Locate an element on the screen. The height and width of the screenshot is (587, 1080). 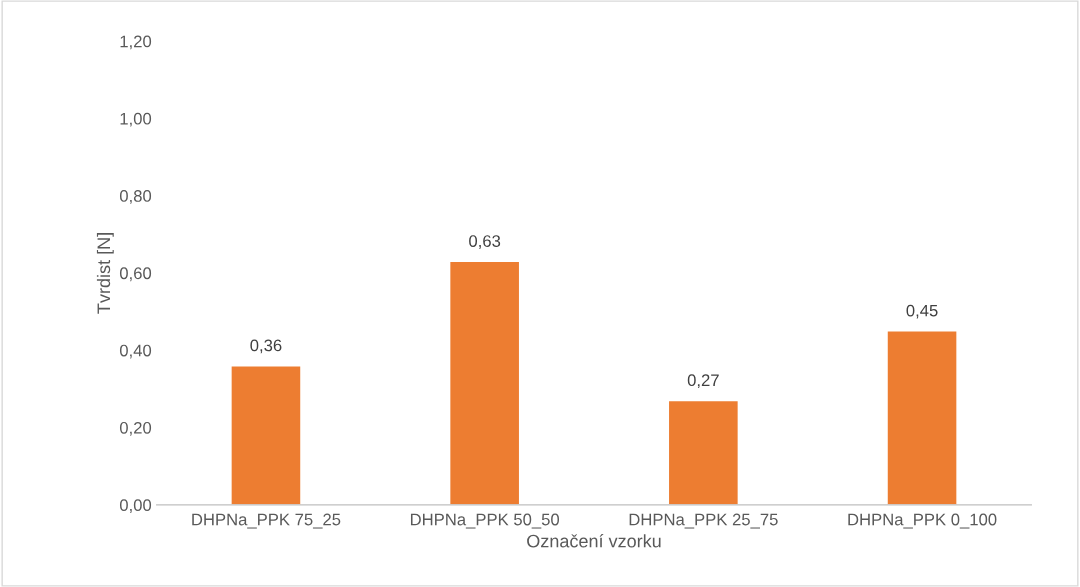
data-label: 0,63 is located at coordinates (485, 242).